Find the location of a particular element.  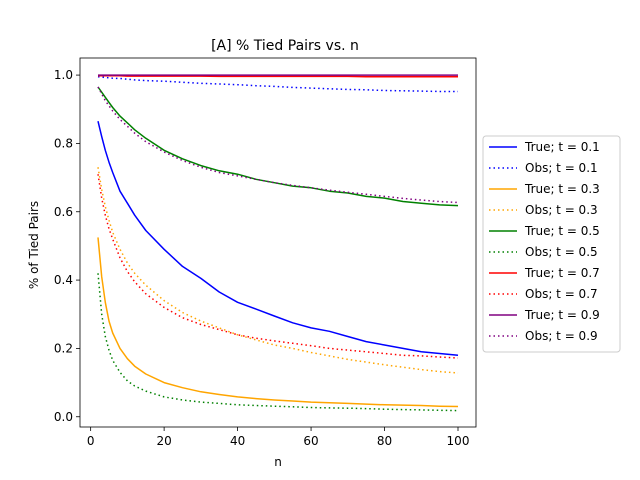

y-tick-label: 0.4 is located at coordinates (63, 280).